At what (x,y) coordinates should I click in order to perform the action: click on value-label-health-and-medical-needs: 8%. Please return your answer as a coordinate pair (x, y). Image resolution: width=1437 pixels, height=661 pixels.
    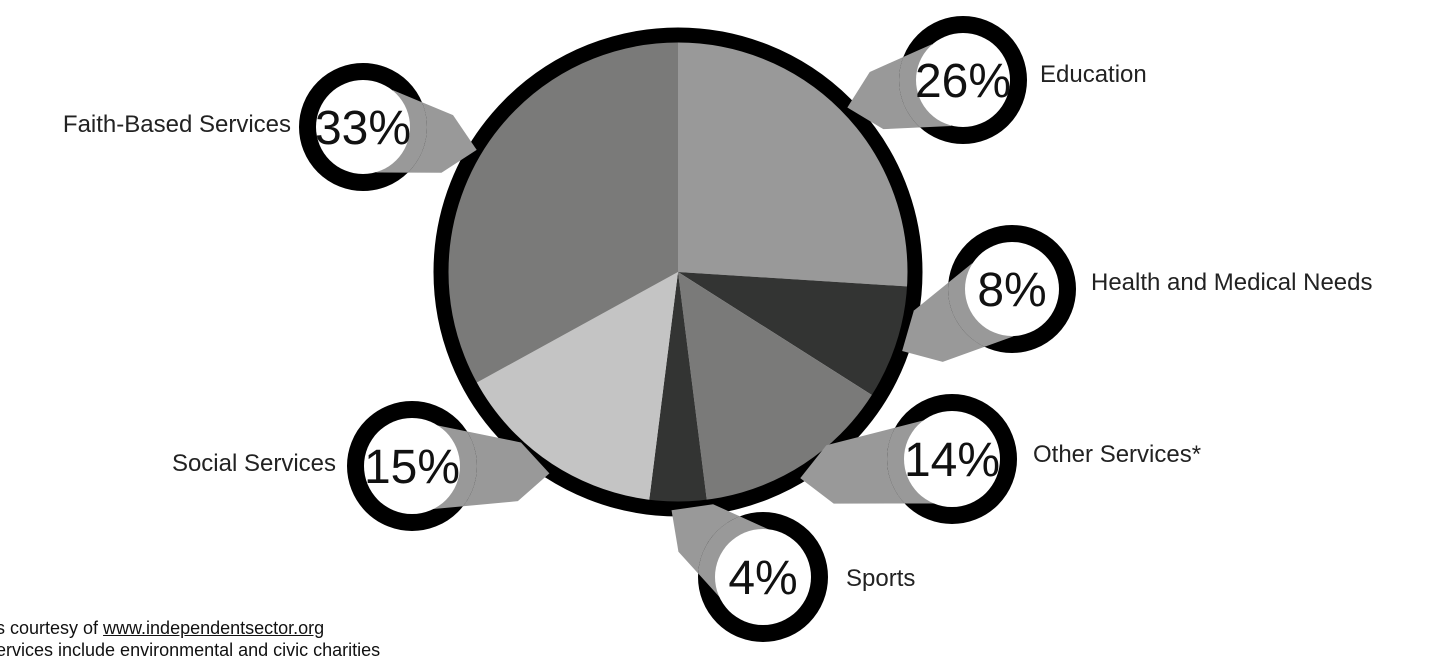
    Looking at the image, I should click on (1011, 290).